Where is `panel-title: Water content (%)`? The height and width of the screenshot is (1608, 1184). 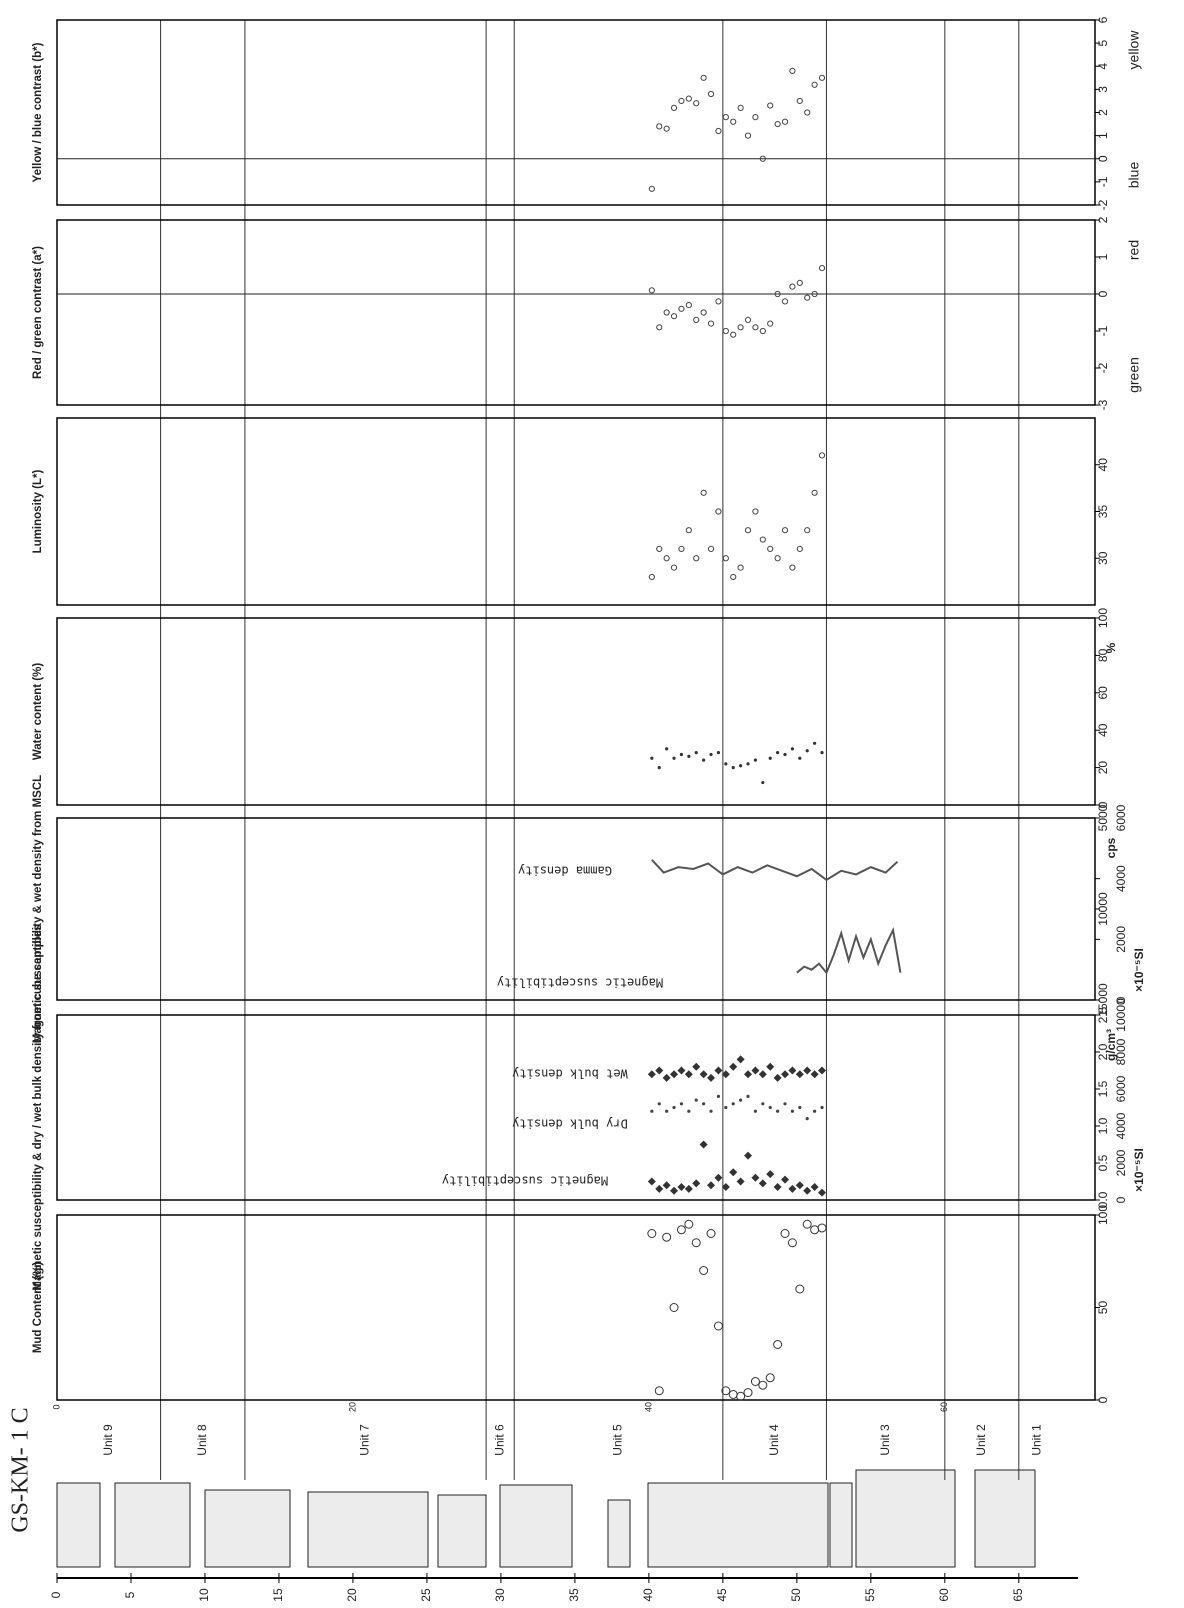 panel-title: Water content (%) is located at coordinates (38, 711).